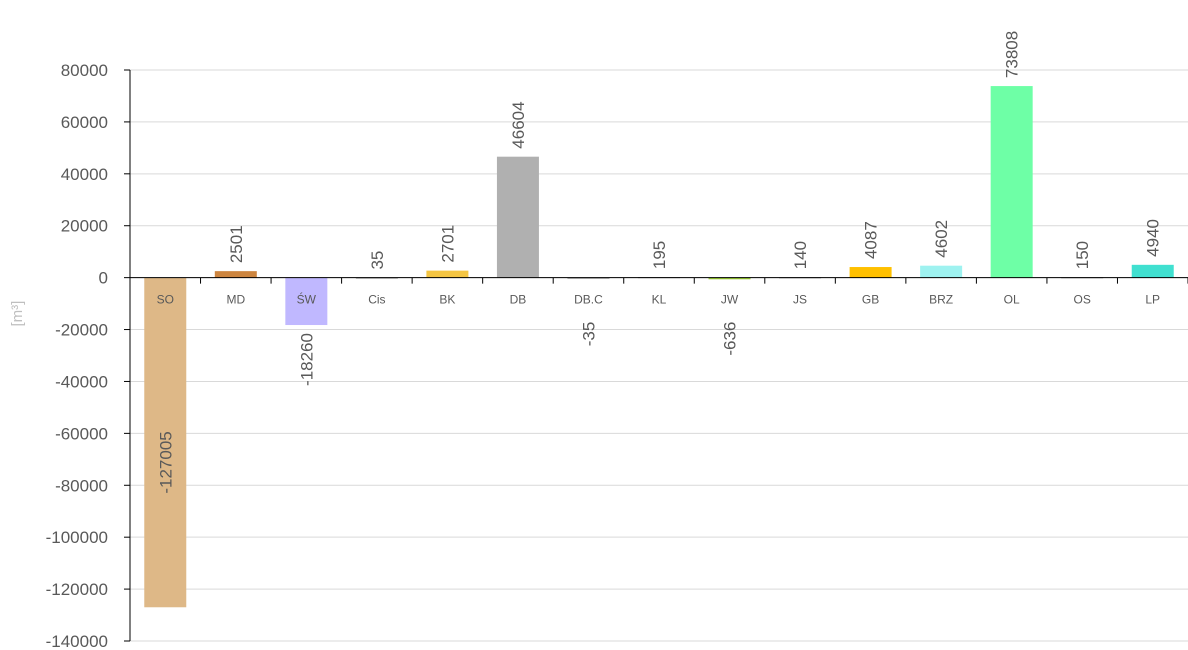 The image size is (1188, 650). Describe the element at coordinates (376, 300) in the screenshot. I see `category-label: Cis` at that location.